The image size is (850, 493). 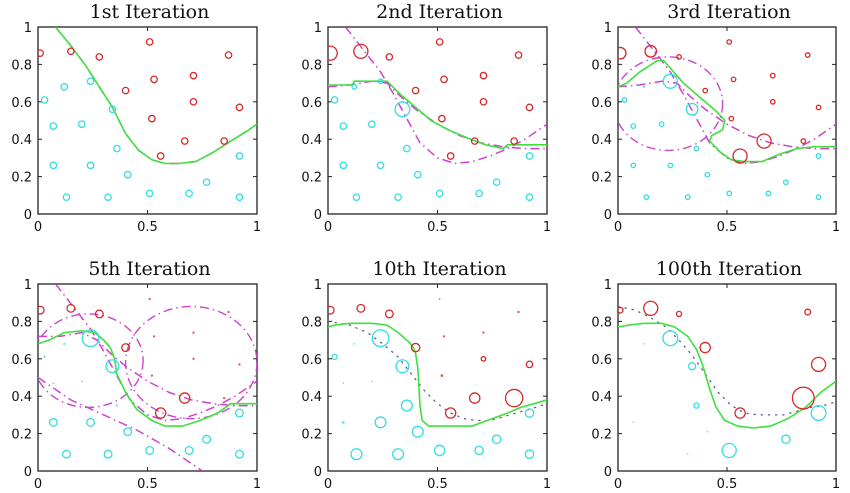 What do you see at coordinates (439, 269) in the screenshot?
I see `panel-title: 10th Iteration` at bounding box center [439, 269].